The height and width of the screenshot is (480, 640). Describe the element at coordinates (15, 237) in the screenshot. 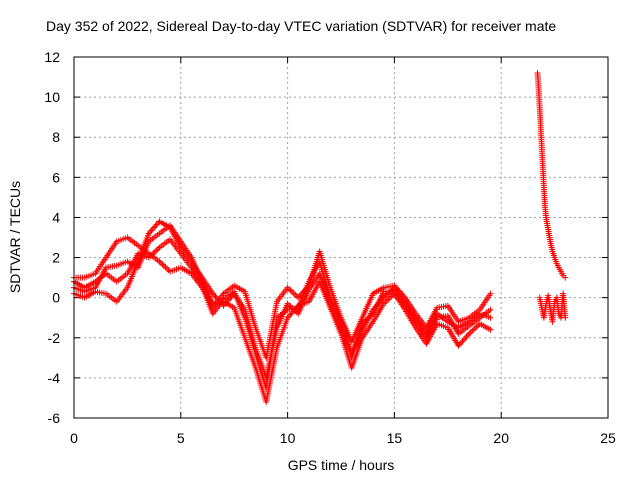

I see `y-axis-label: SDTVAR / TECUs` at that location.